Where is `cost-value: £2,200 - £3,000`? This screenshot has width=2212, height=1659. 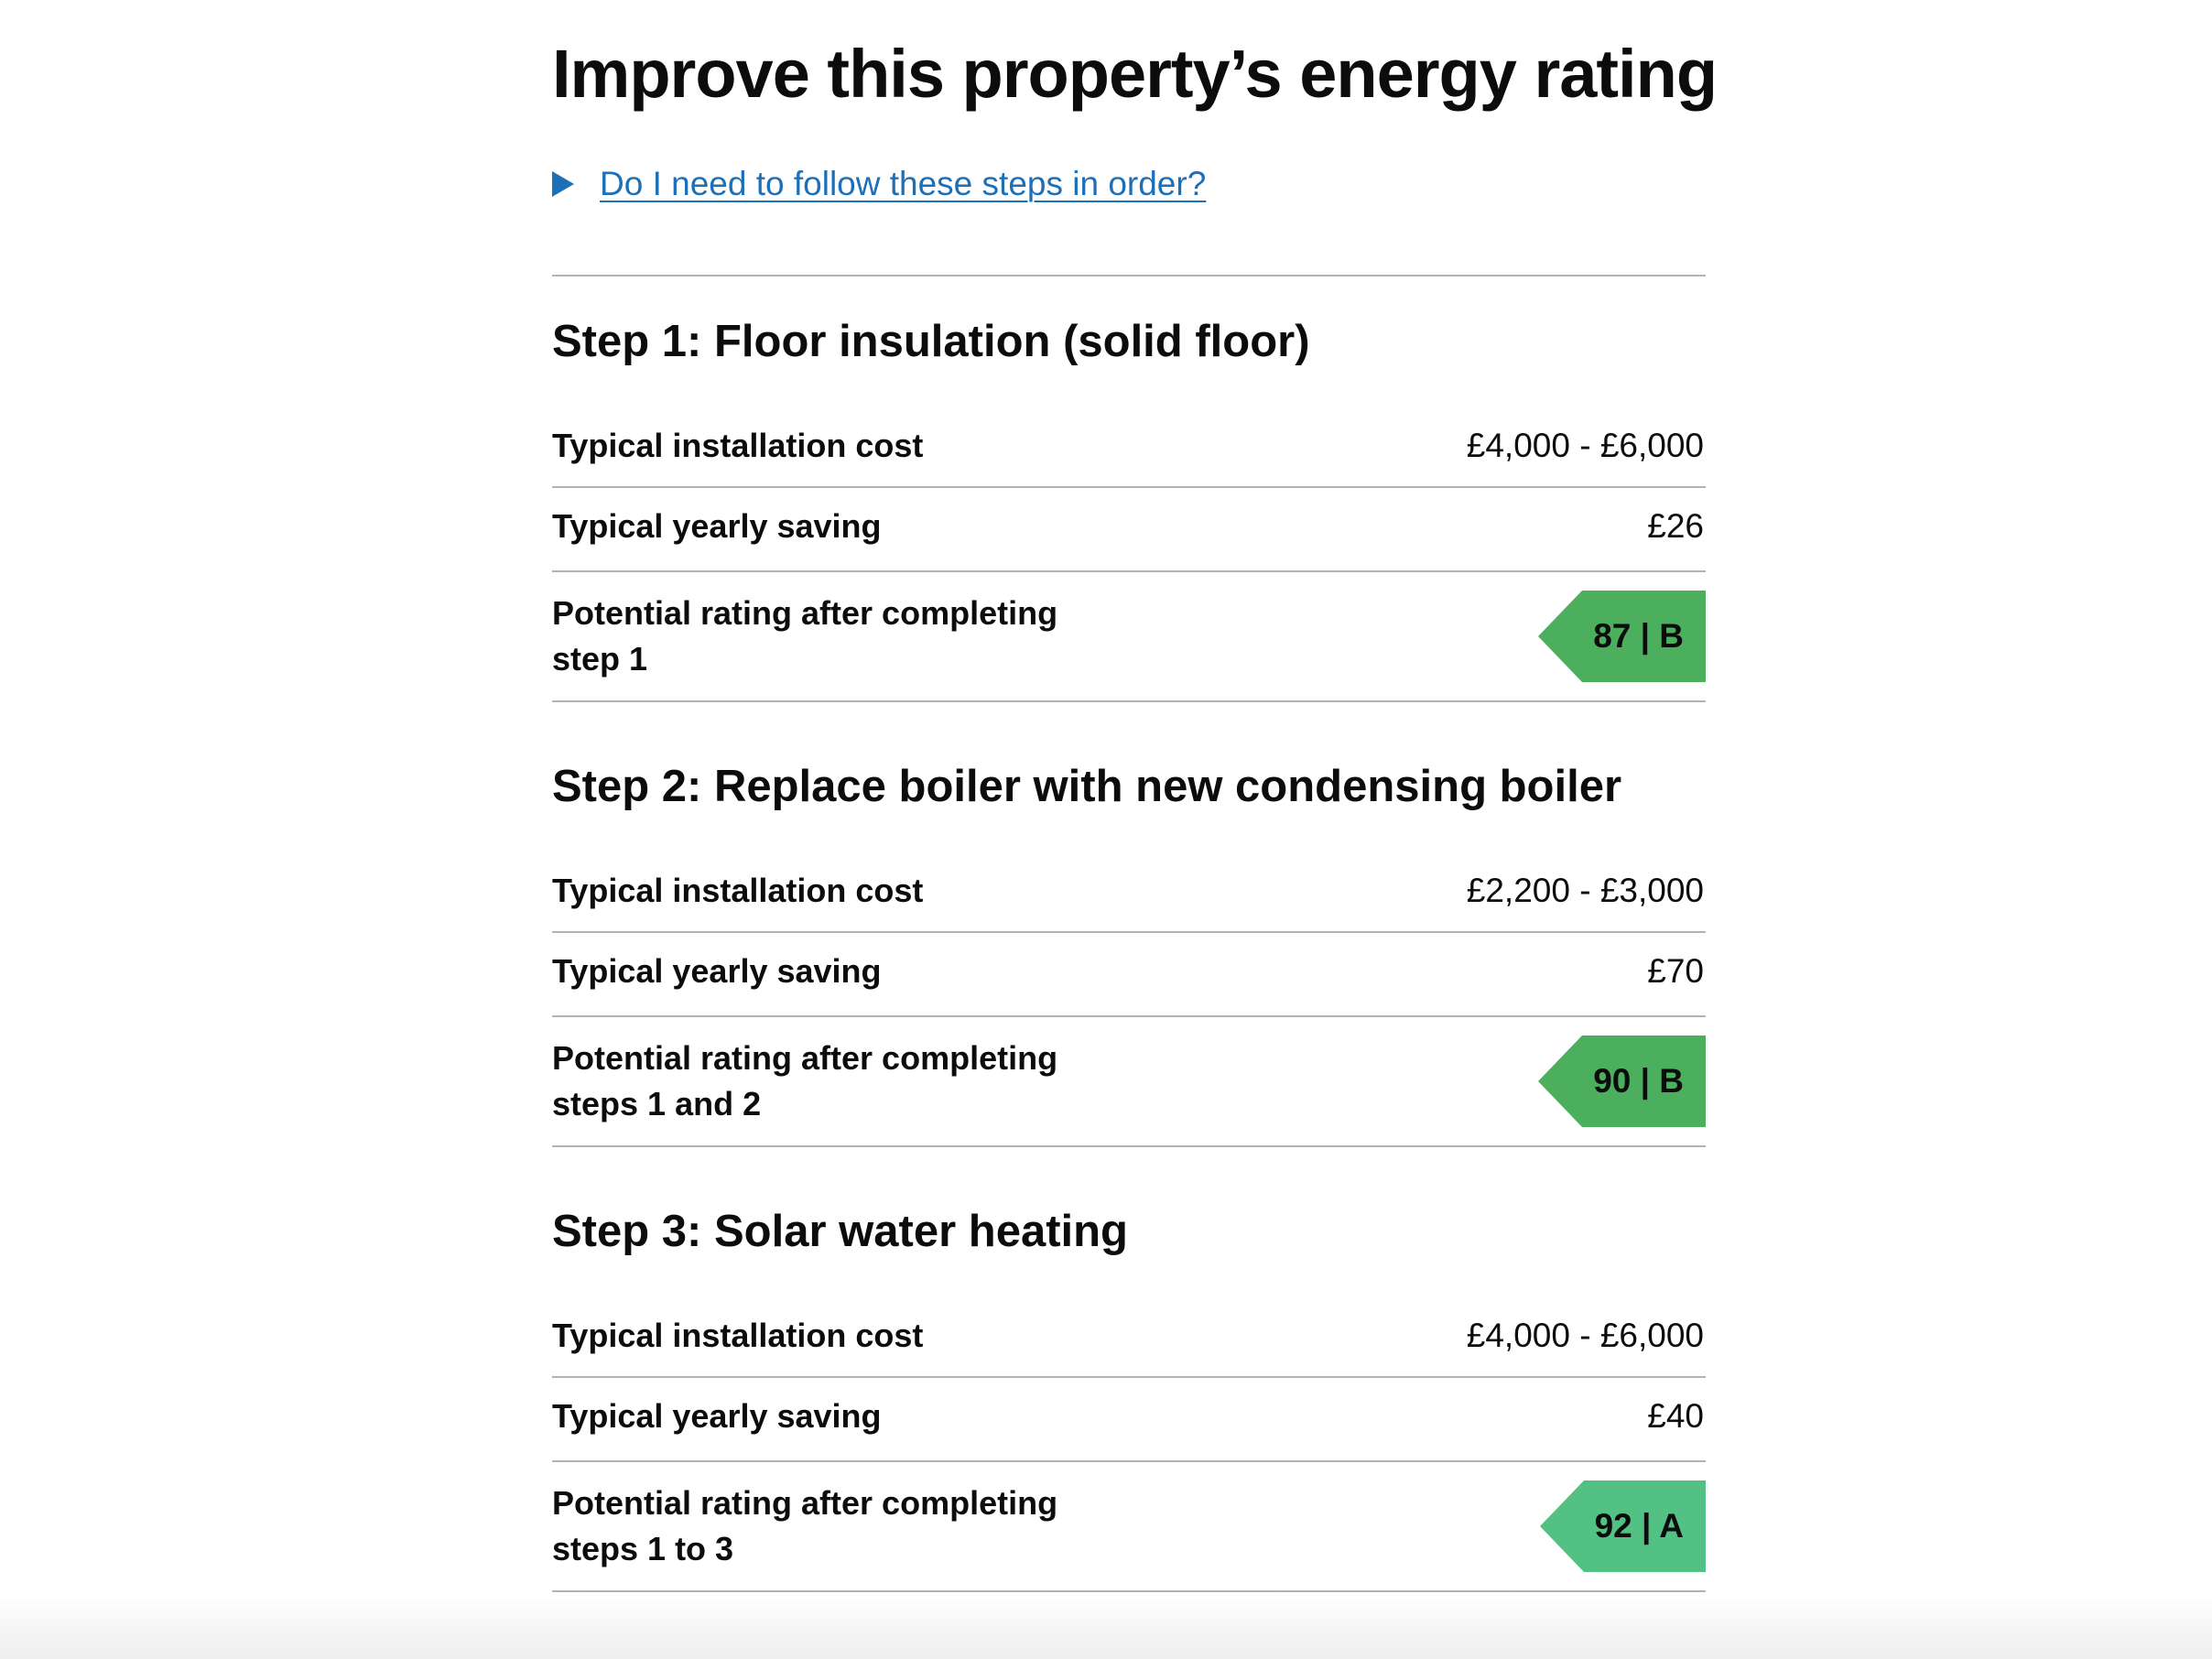 cost-value: £2,200 - £3,000 is located at coordinates (1585, 891).